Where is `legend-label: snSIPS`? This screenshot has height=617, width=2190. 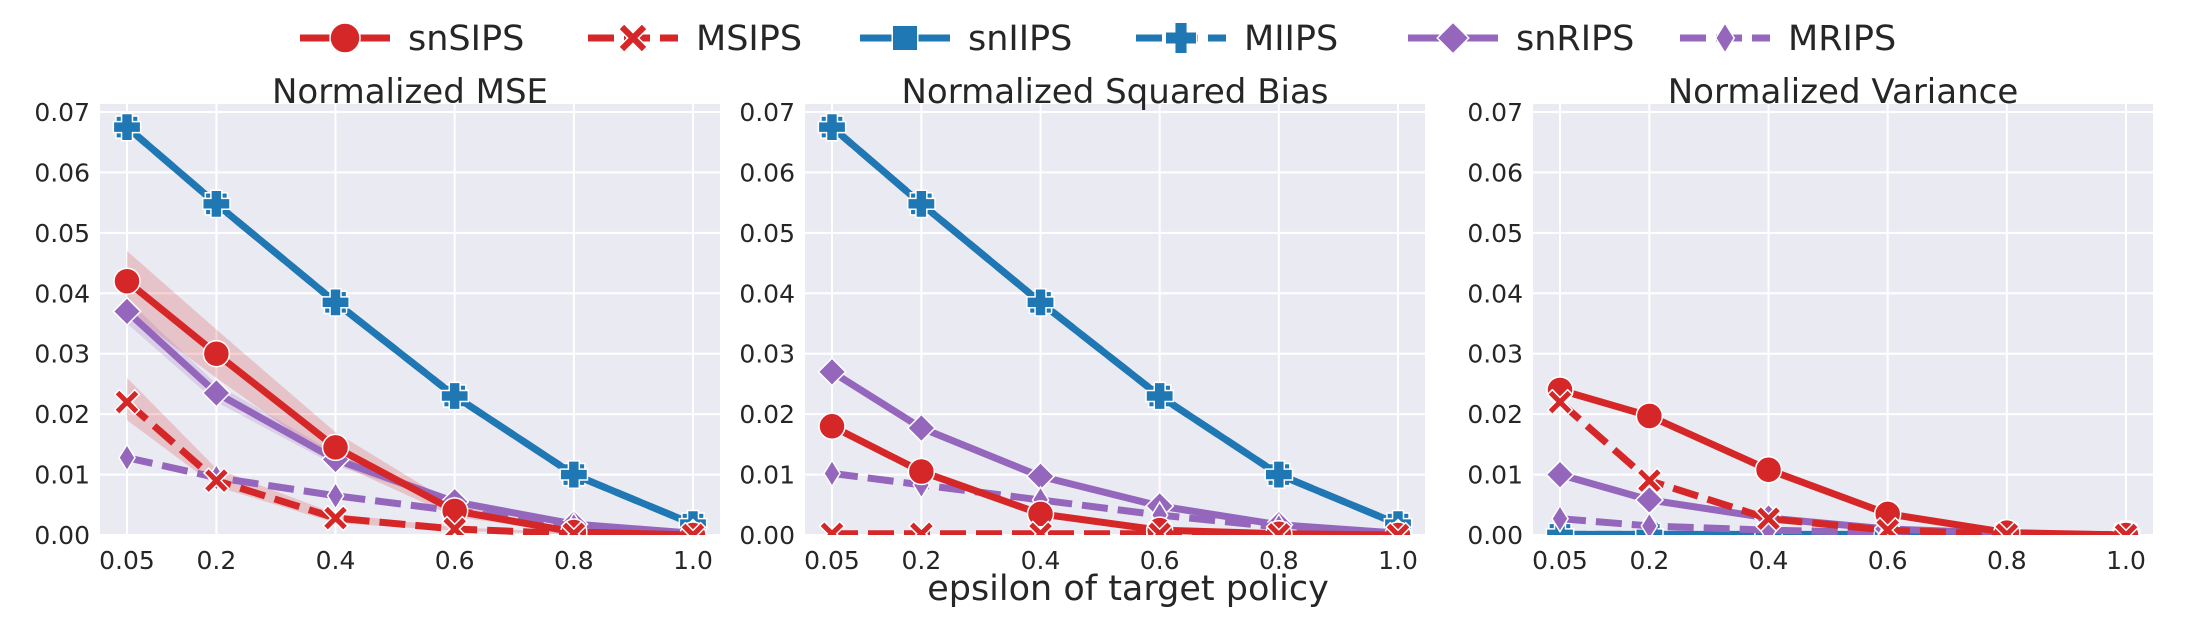
legend-label: snSIPS is located at coordinates (466, 39).